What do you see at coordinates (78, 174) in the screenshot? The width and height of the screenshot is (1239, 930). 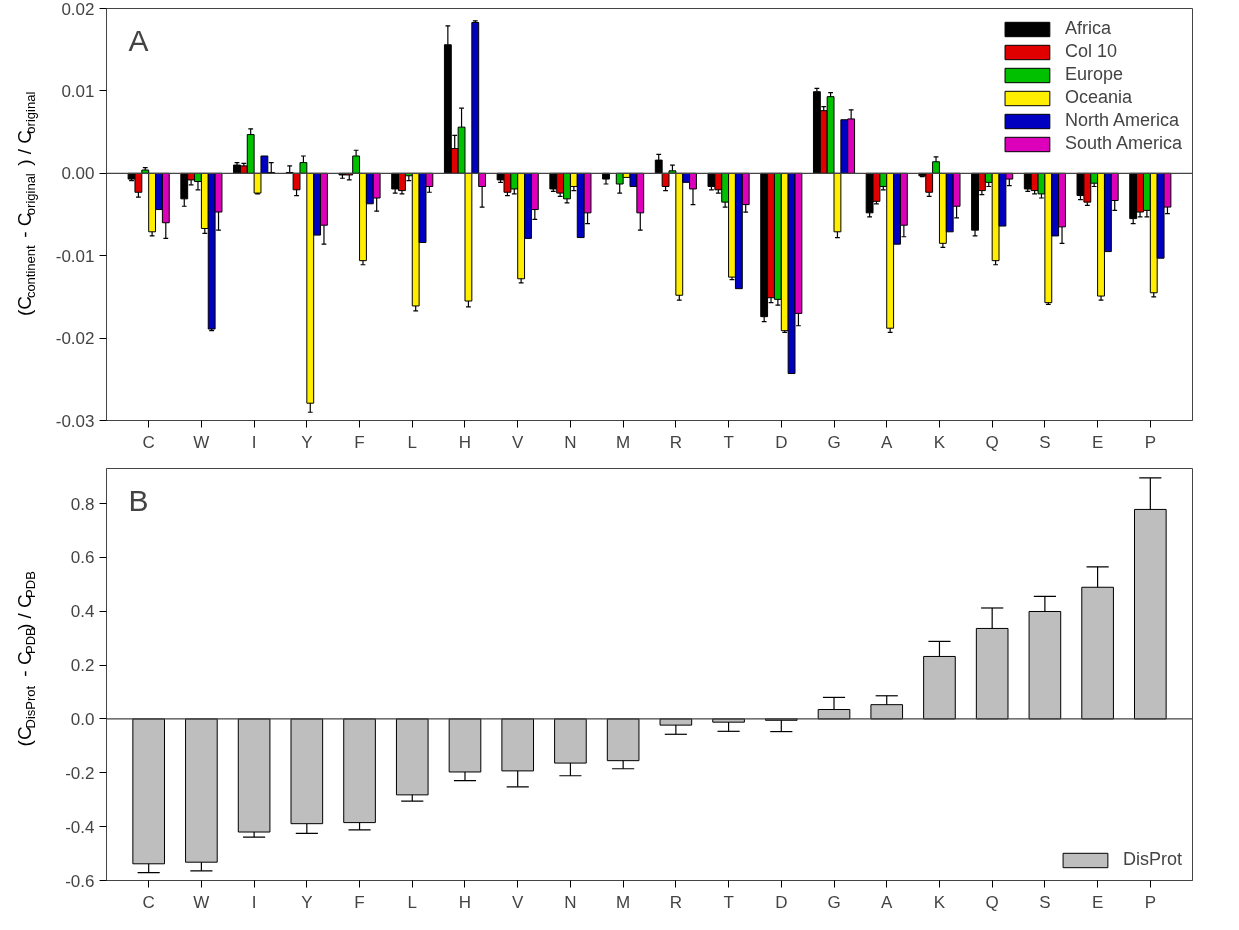 I see `y-tick-label: 0.00` at bounding box center [78, 174].